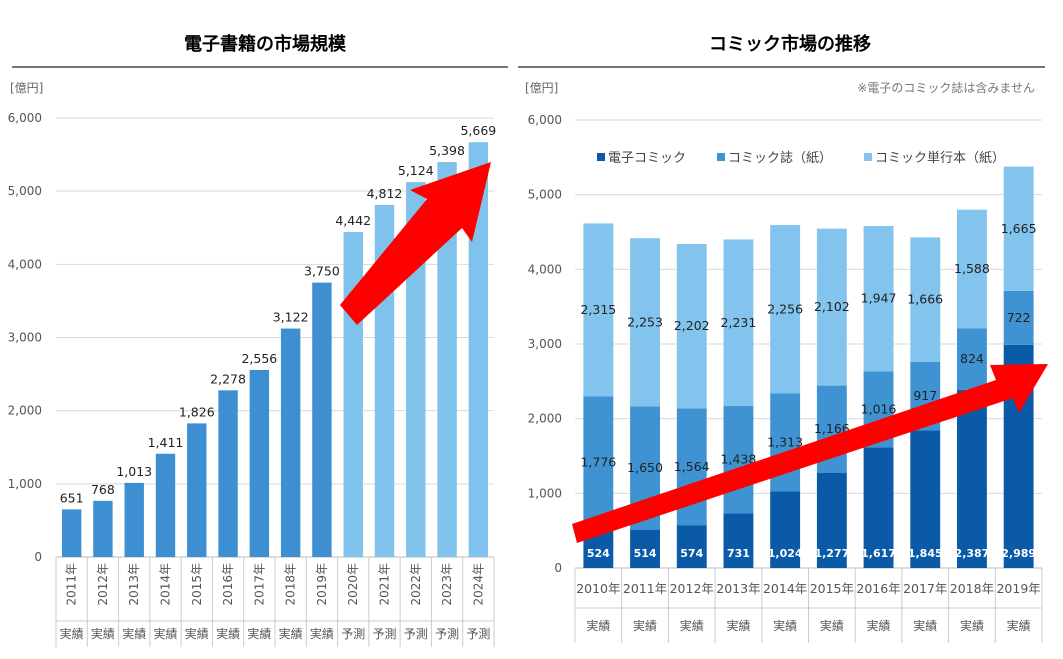  I want to click on right-bar-value-label: 2,231, so click(739, 322).